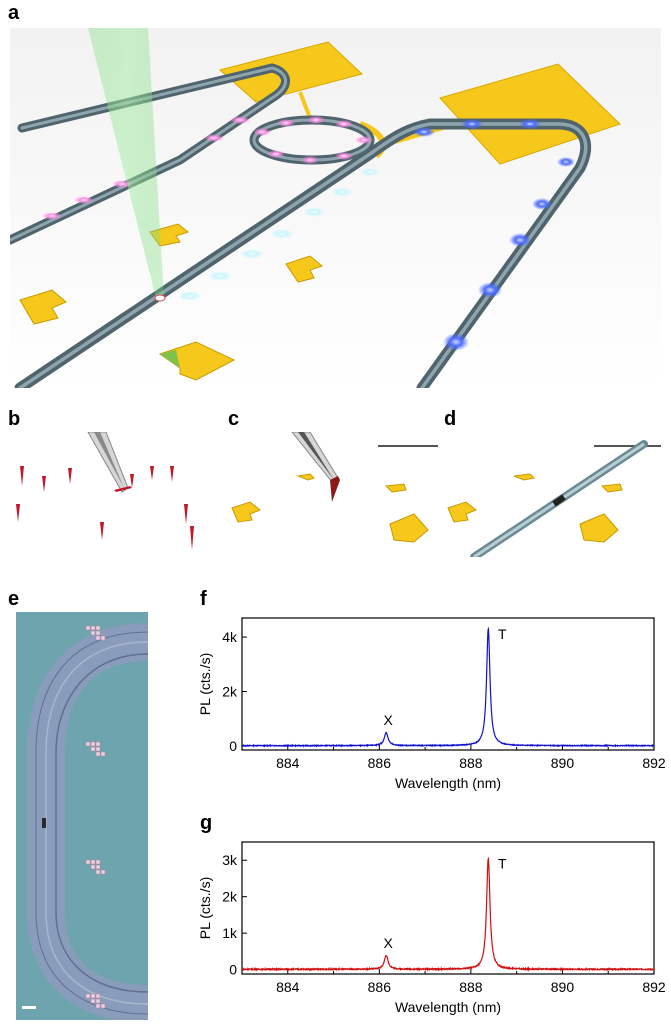 This screenshot has height=1035, width=671. Describe the element at coordinates (82, 816) in the screenshot. I see `panel-e-micrograph` at that location.